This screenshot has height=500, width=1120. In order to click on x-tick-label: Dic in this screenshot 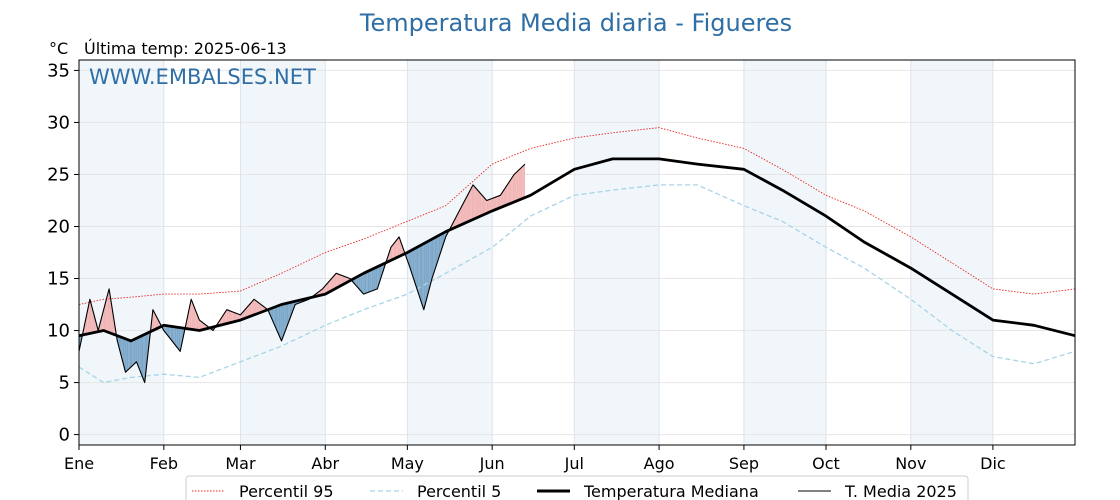, I will do `click(993, 463)`.